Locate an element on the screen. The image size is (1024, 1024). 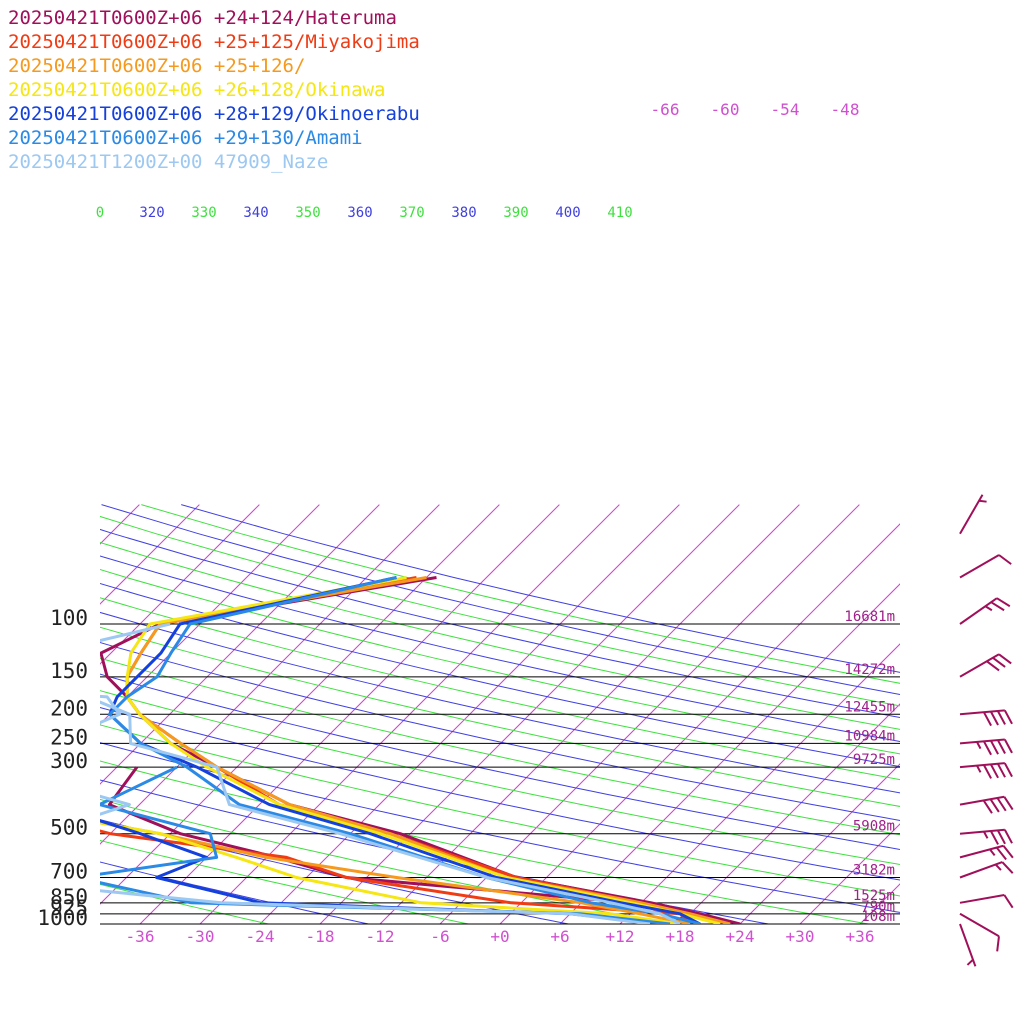
theta-label: 0 is located at coordinates (100, 213).